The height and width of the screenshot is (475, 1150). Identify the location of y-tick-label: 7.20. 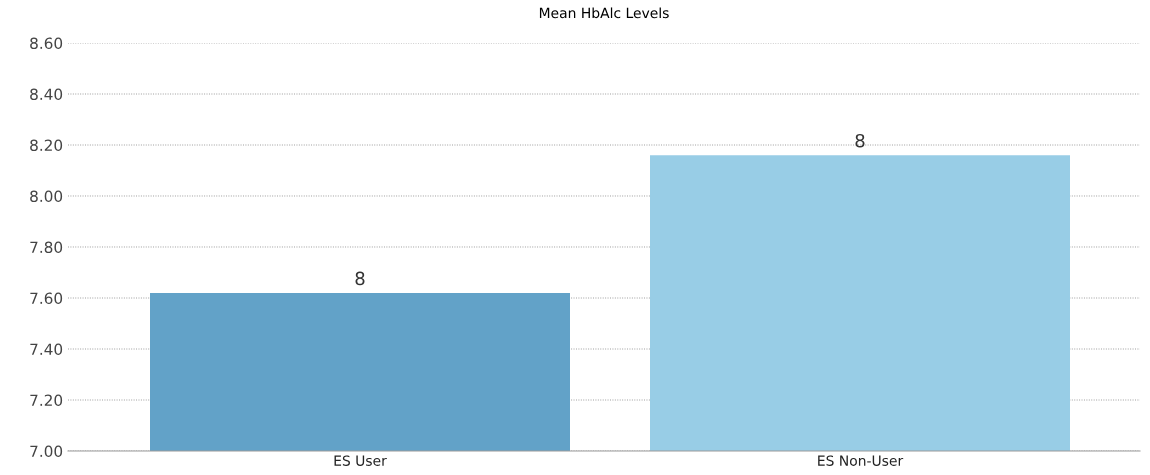
(46, 400).